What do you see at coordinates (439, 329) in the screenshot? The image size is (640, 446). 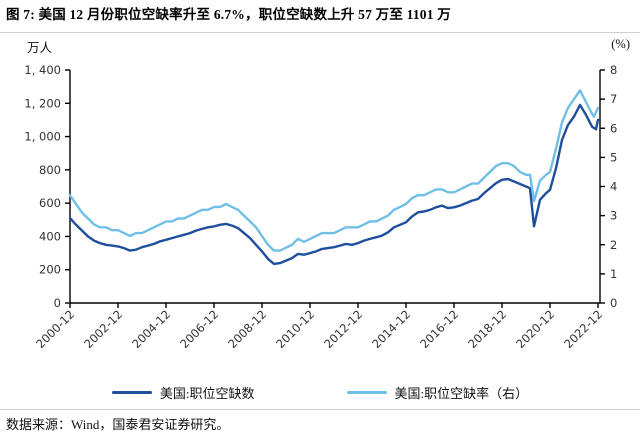 I see `svg-text: 2016-12` at bounding box center [439, 329].